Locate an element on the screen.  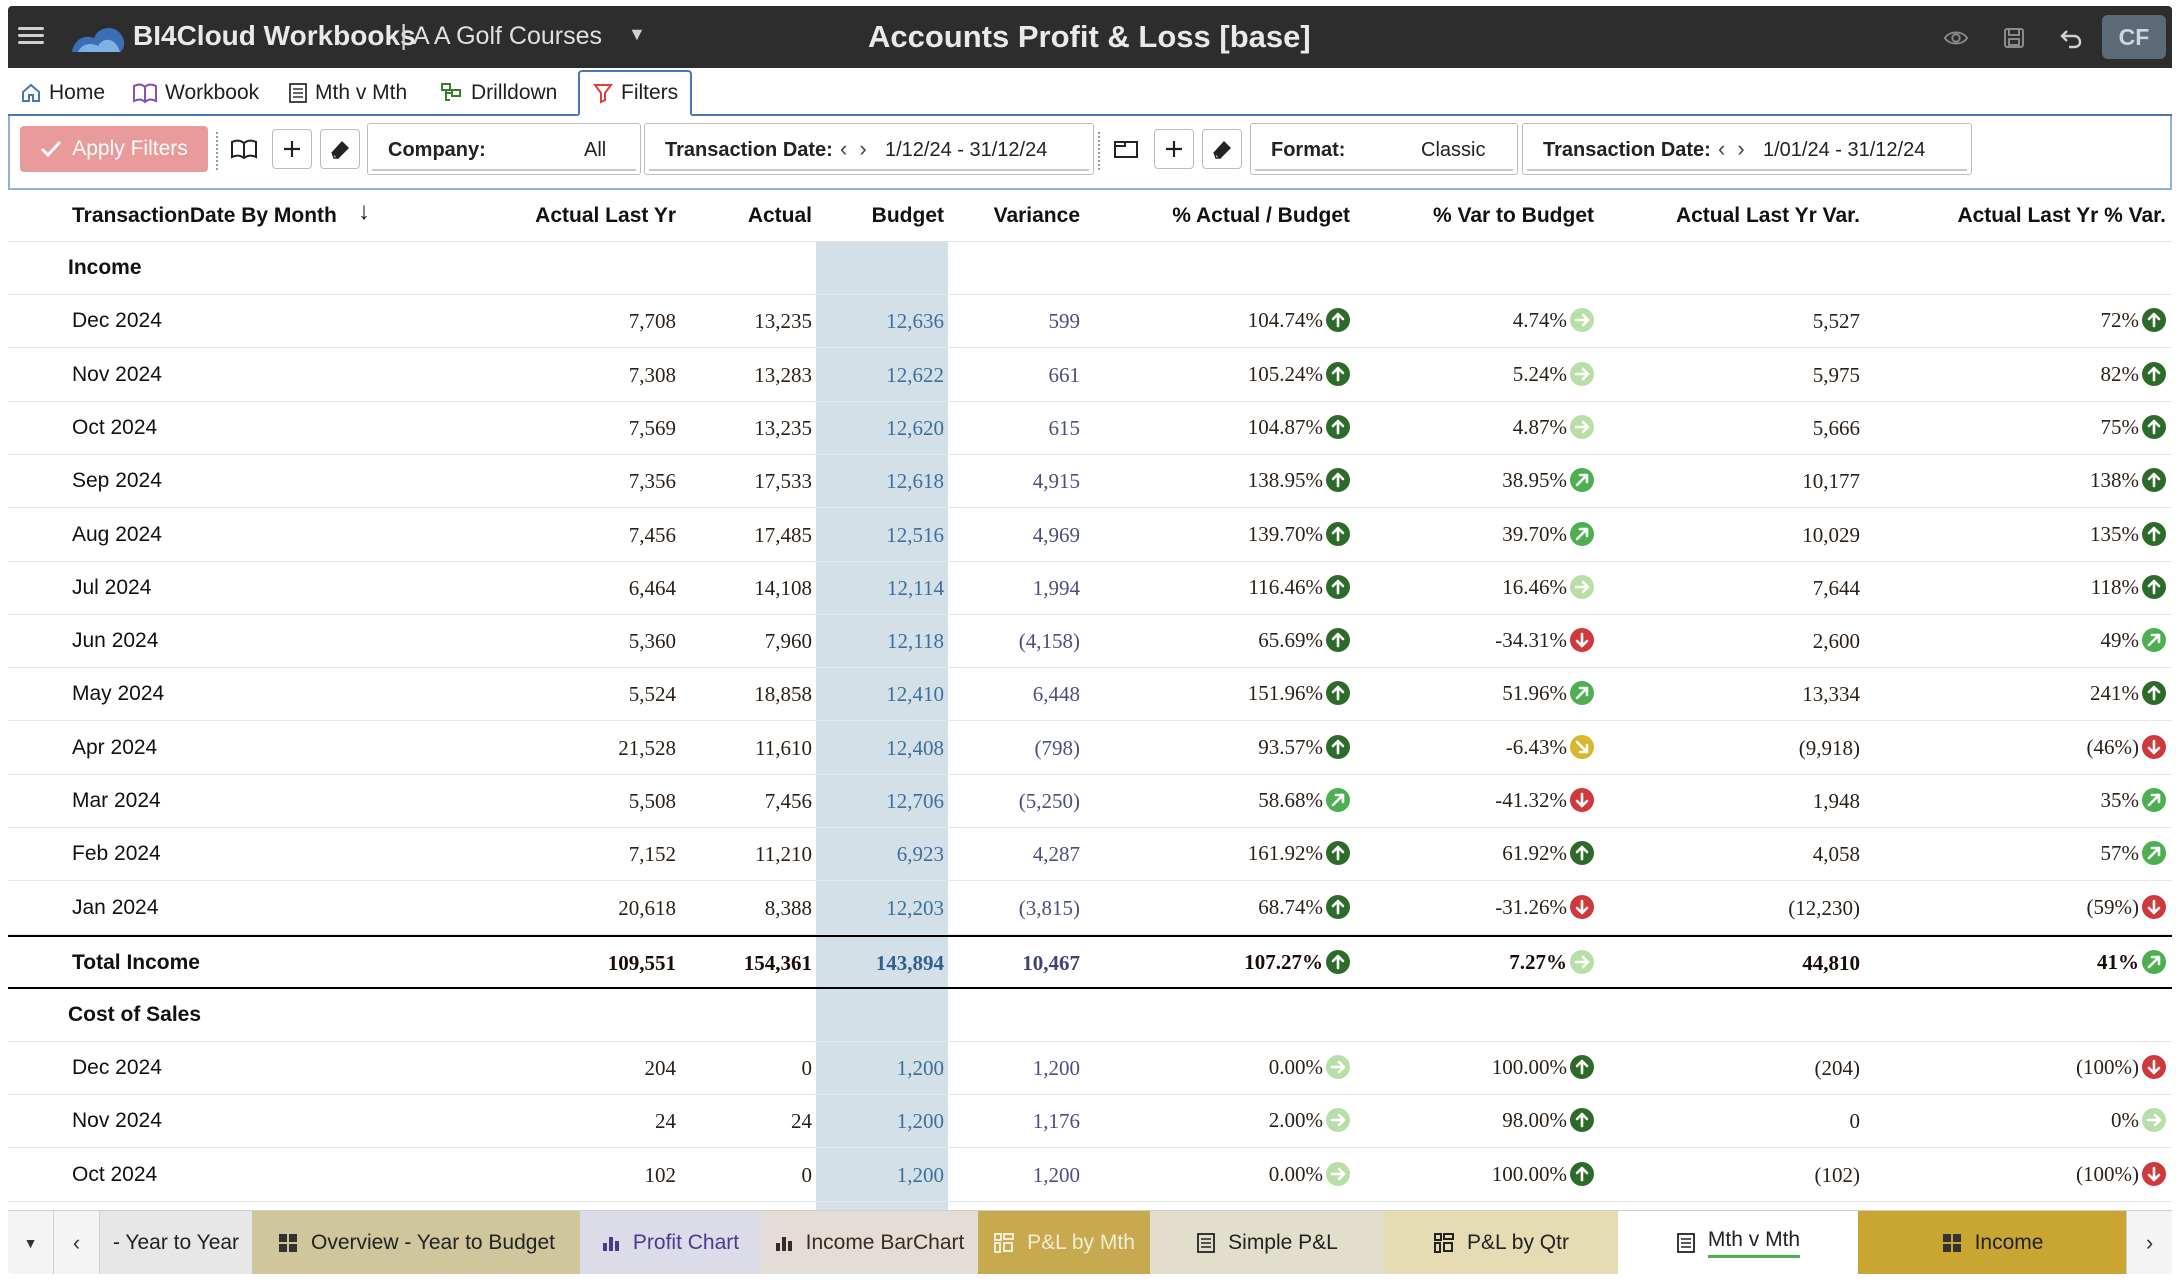
sheet-tab: Income BarChart is located at coordinates (869, 1242).